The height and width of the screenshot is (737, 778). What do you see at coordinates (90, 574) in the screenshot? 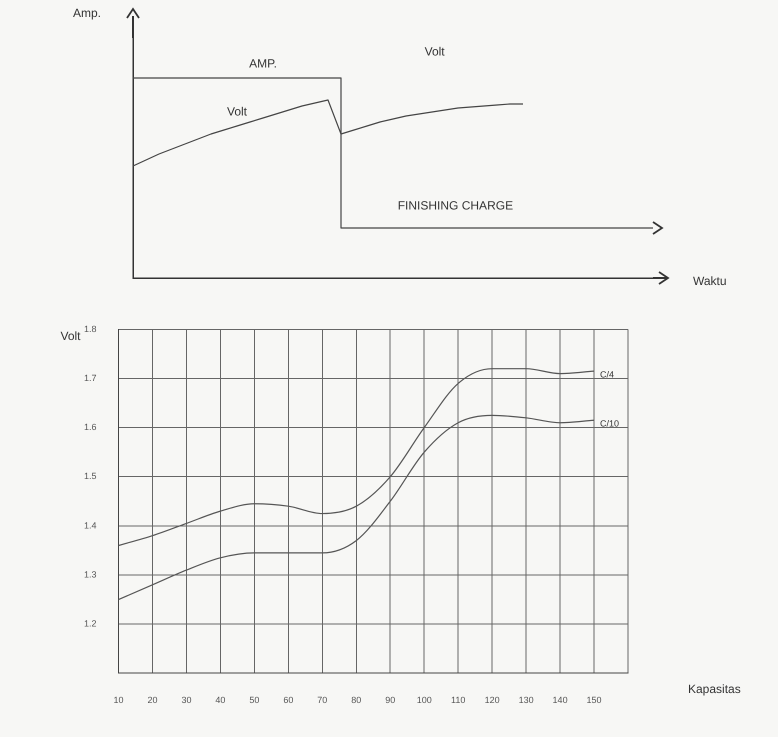
I see `y-tick-label: 1.3` at bounding box center [90, 574].